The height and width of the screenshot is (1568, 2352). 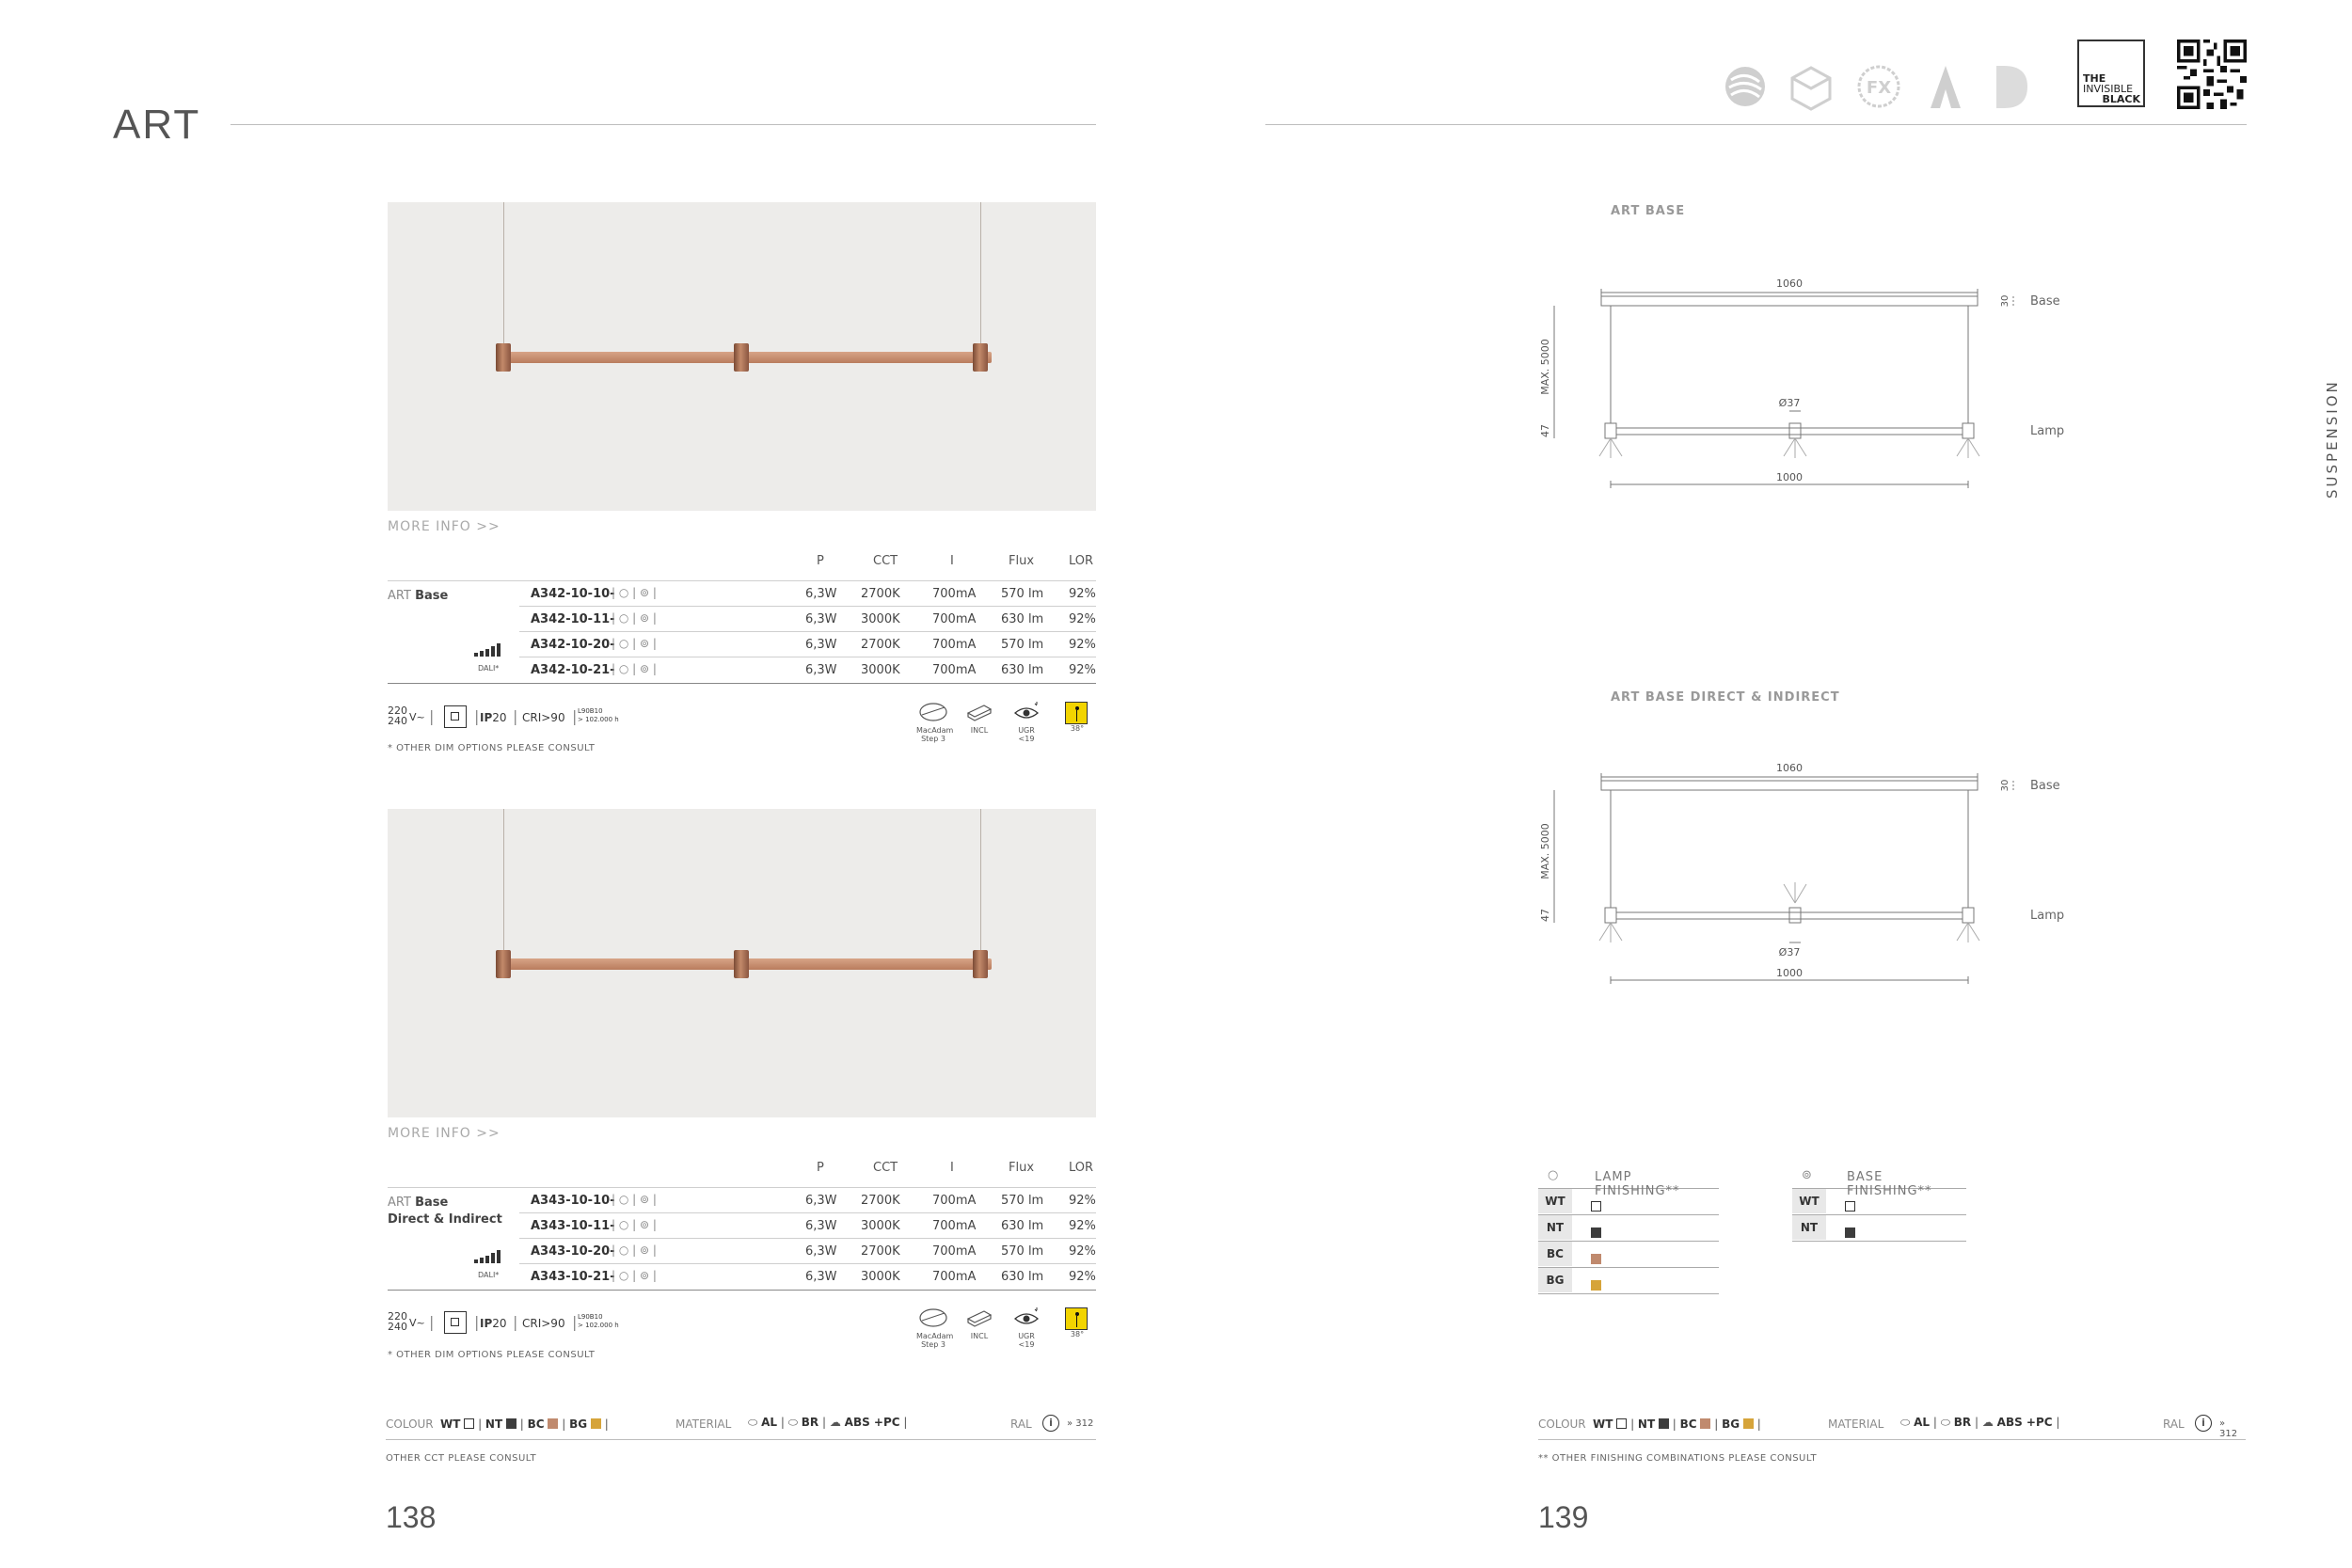 What do you see at coordinates (1797, 376) in the screenshot?
I see `technical-drawing-1: 1060 1000 Ø37 MAX. 5000 47 30 Base Lamp` at bounding box center [1797, 376].